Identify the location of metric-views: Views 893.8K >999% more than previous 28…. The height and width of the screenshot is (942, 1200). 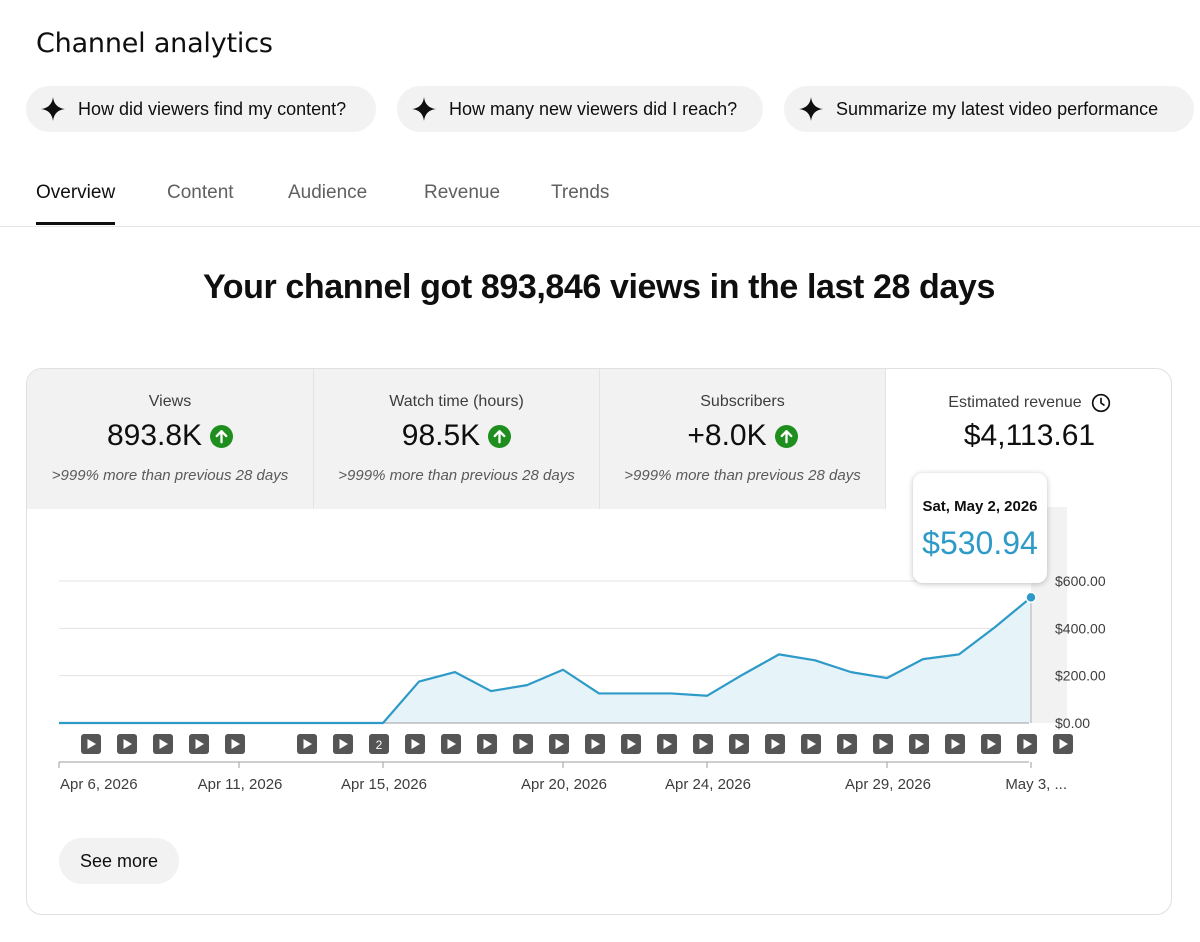
(170, 439).